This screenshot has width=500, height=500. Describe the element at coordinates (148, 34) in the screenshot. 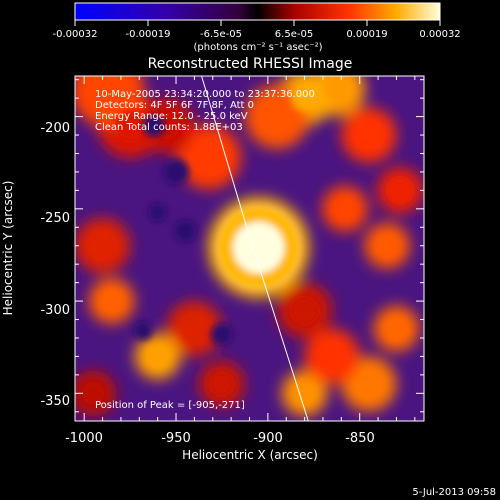

I see `colorbar-tick-label: -0.00019` at that location.